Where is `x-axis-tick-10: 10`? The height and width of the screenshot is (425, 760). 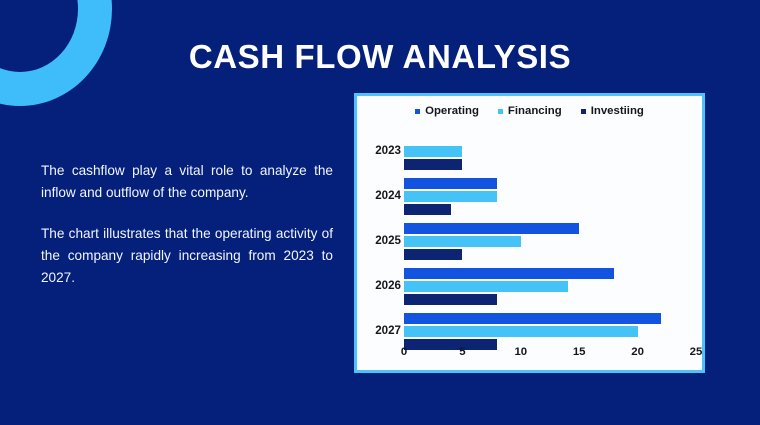 x-axis-tick-10: 10 is located at coordinates (521, 352).